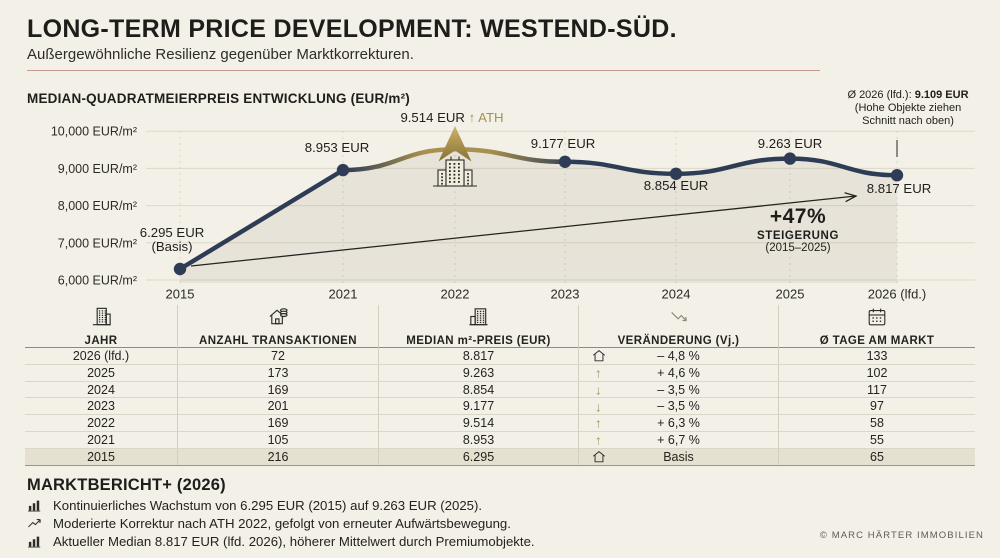 Image resolution: width=1000 pixels, height=558 pixels. I want to click on y-axis-label: 10,000 EUR/m², so click(94, 132).